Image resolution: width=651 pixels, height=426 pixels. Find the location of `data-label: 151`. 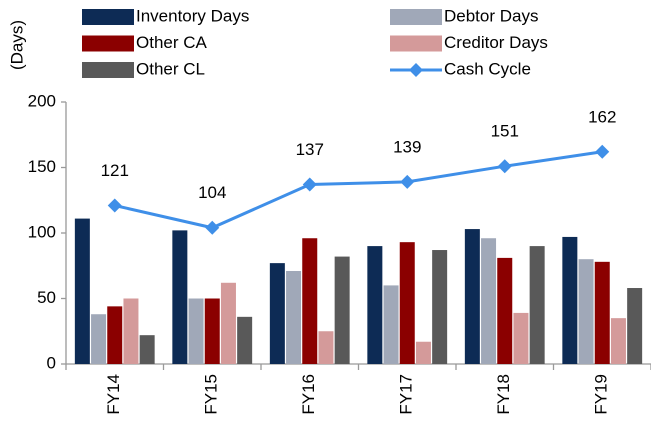

data-label: 151 is located at coordinates (505, 131).